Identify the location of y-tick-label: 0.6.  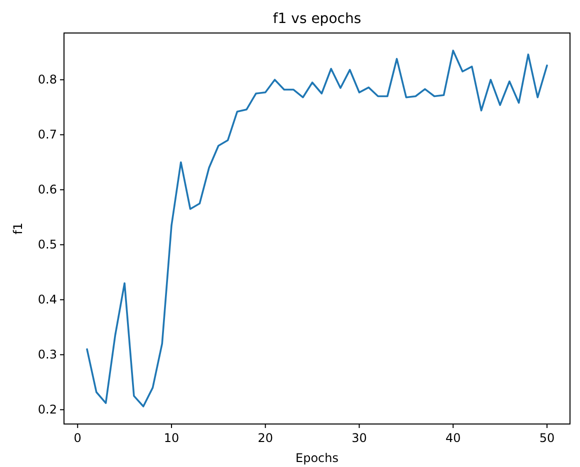
(47, 189).